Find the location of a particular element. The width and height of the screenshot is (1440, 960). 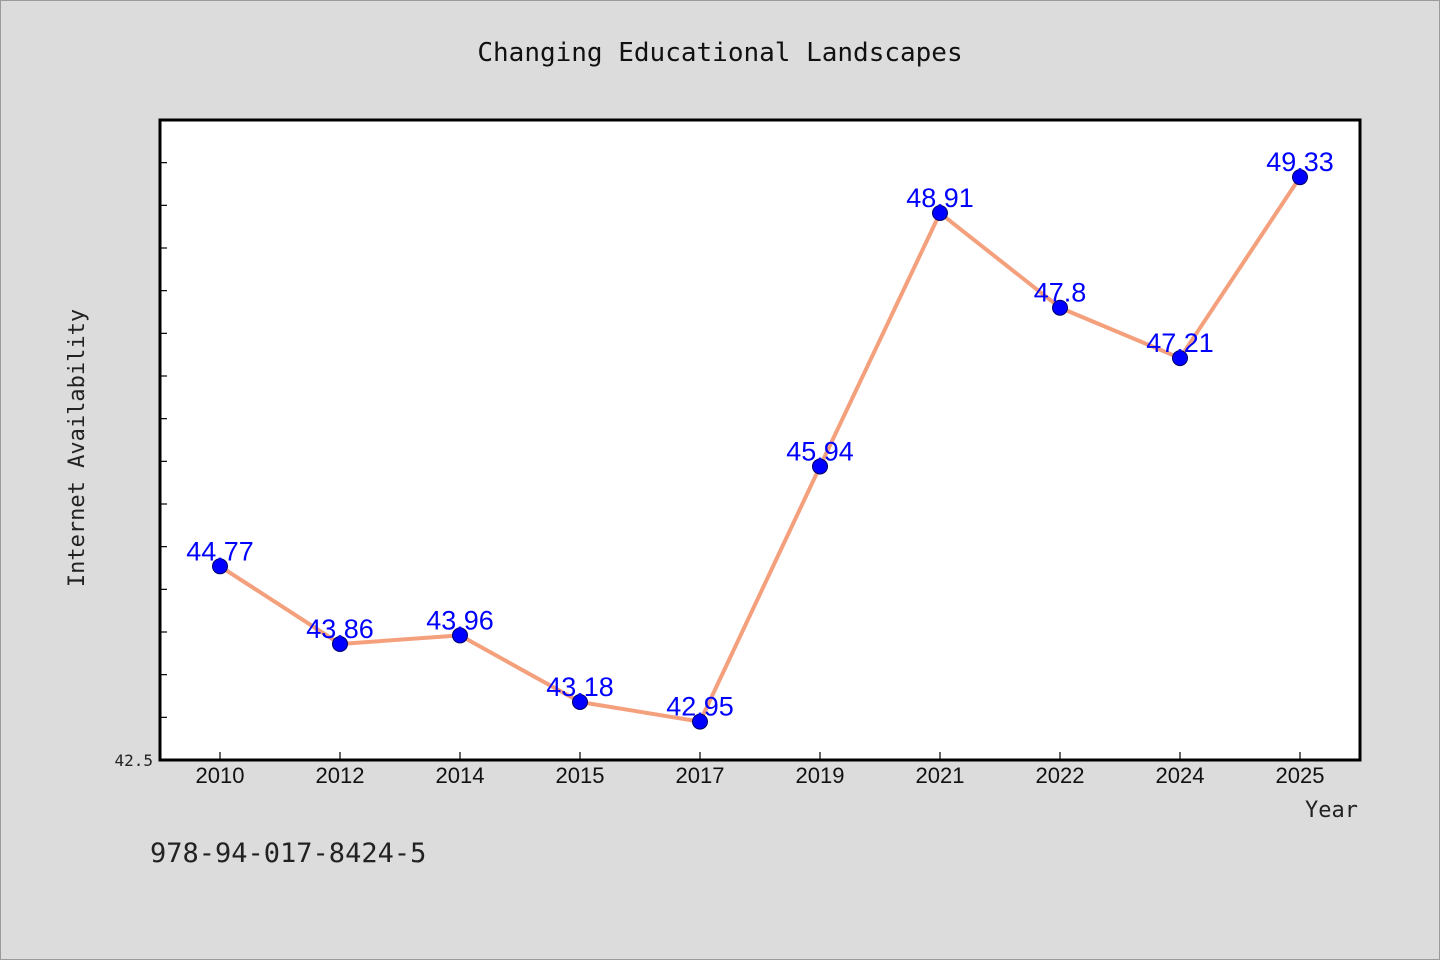

x-tick-label: 2025 is located at coordinates (1300, 775).